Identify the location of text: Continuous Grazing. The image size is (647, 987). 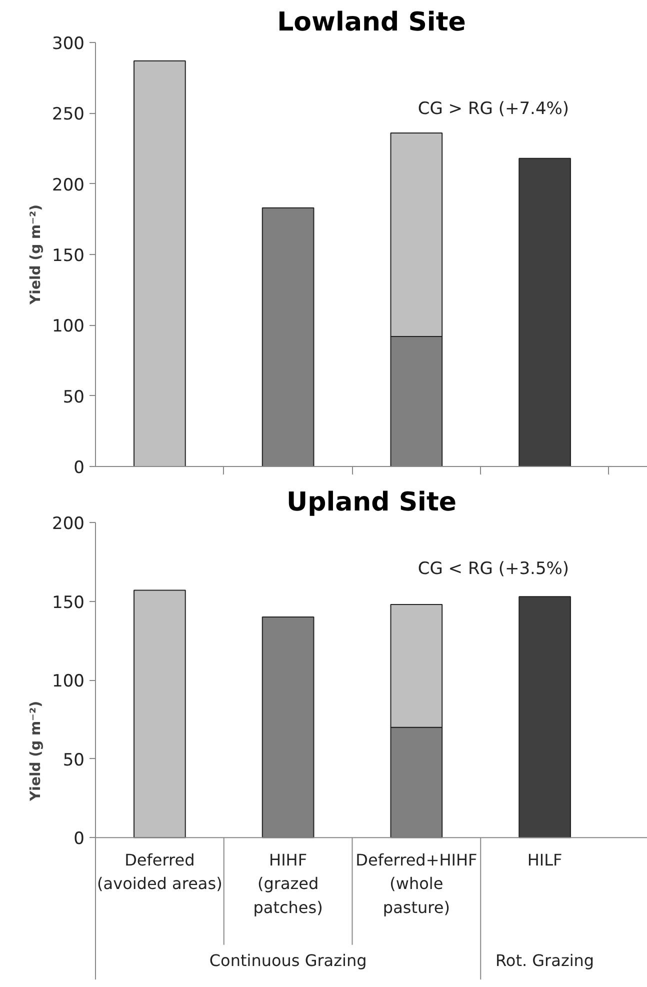
(288, 960).